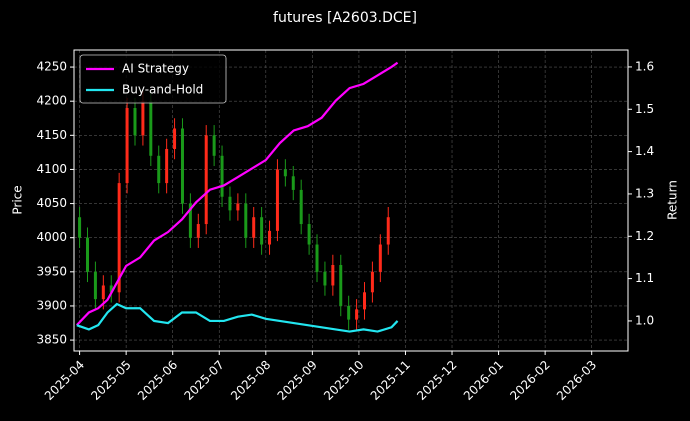  Describe the element at coordinates (345, 18) in the screenshot. I see `chart-title: futures [A2603.DCE]` at that location.